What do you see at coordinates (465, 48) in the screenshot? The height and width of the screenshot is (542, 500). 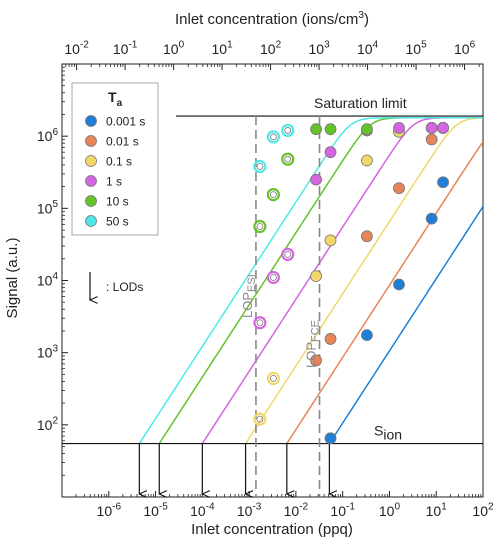 I see `top-tick-label: 10⁶` at bounding box center [465, 48].